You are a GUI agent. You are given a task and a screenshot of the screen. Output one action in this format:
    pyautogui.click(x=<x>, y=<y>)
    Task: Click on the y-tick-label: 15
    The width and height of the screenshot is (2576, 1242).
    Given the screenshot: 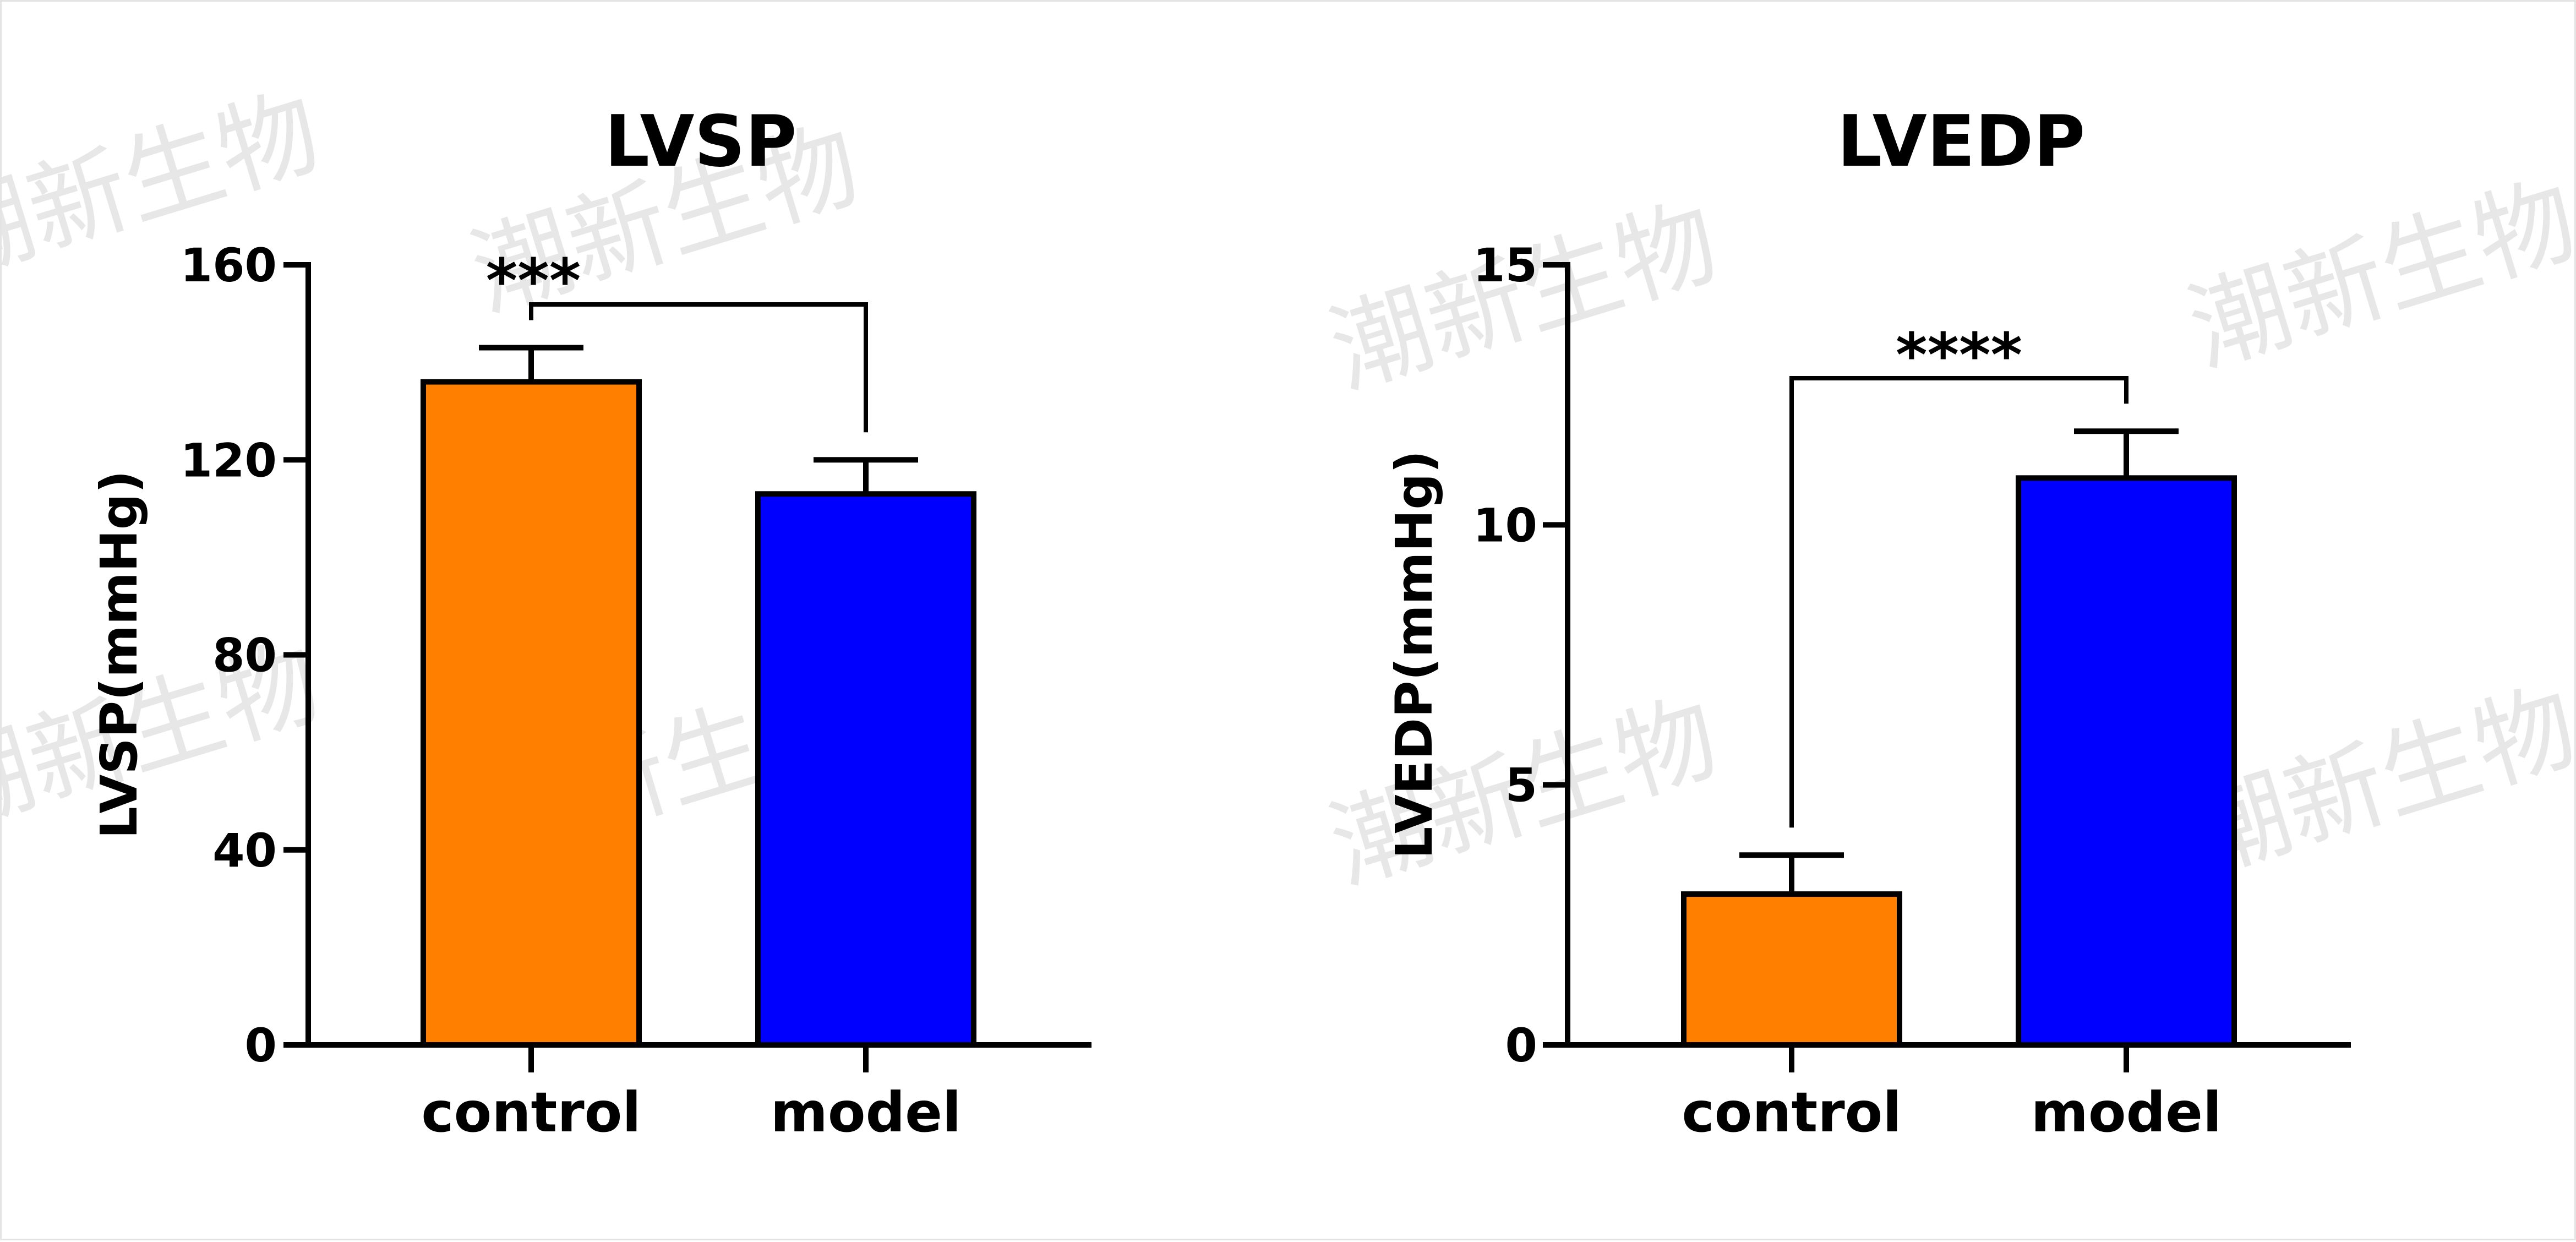 What is the action you would take?
    pyautogui.click(x=1505, y=265)
    